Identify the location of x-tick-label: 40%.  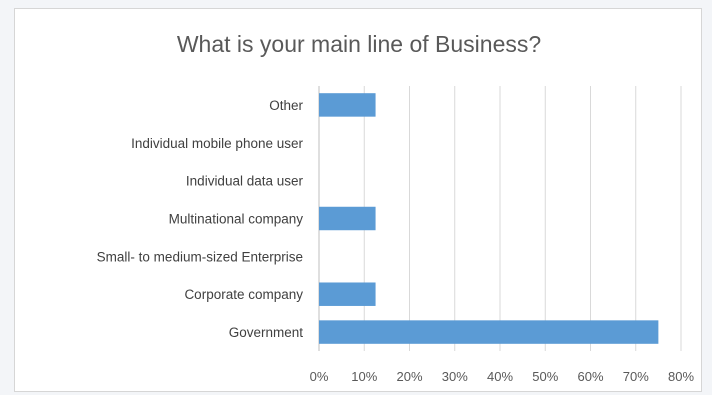
(500, 376).